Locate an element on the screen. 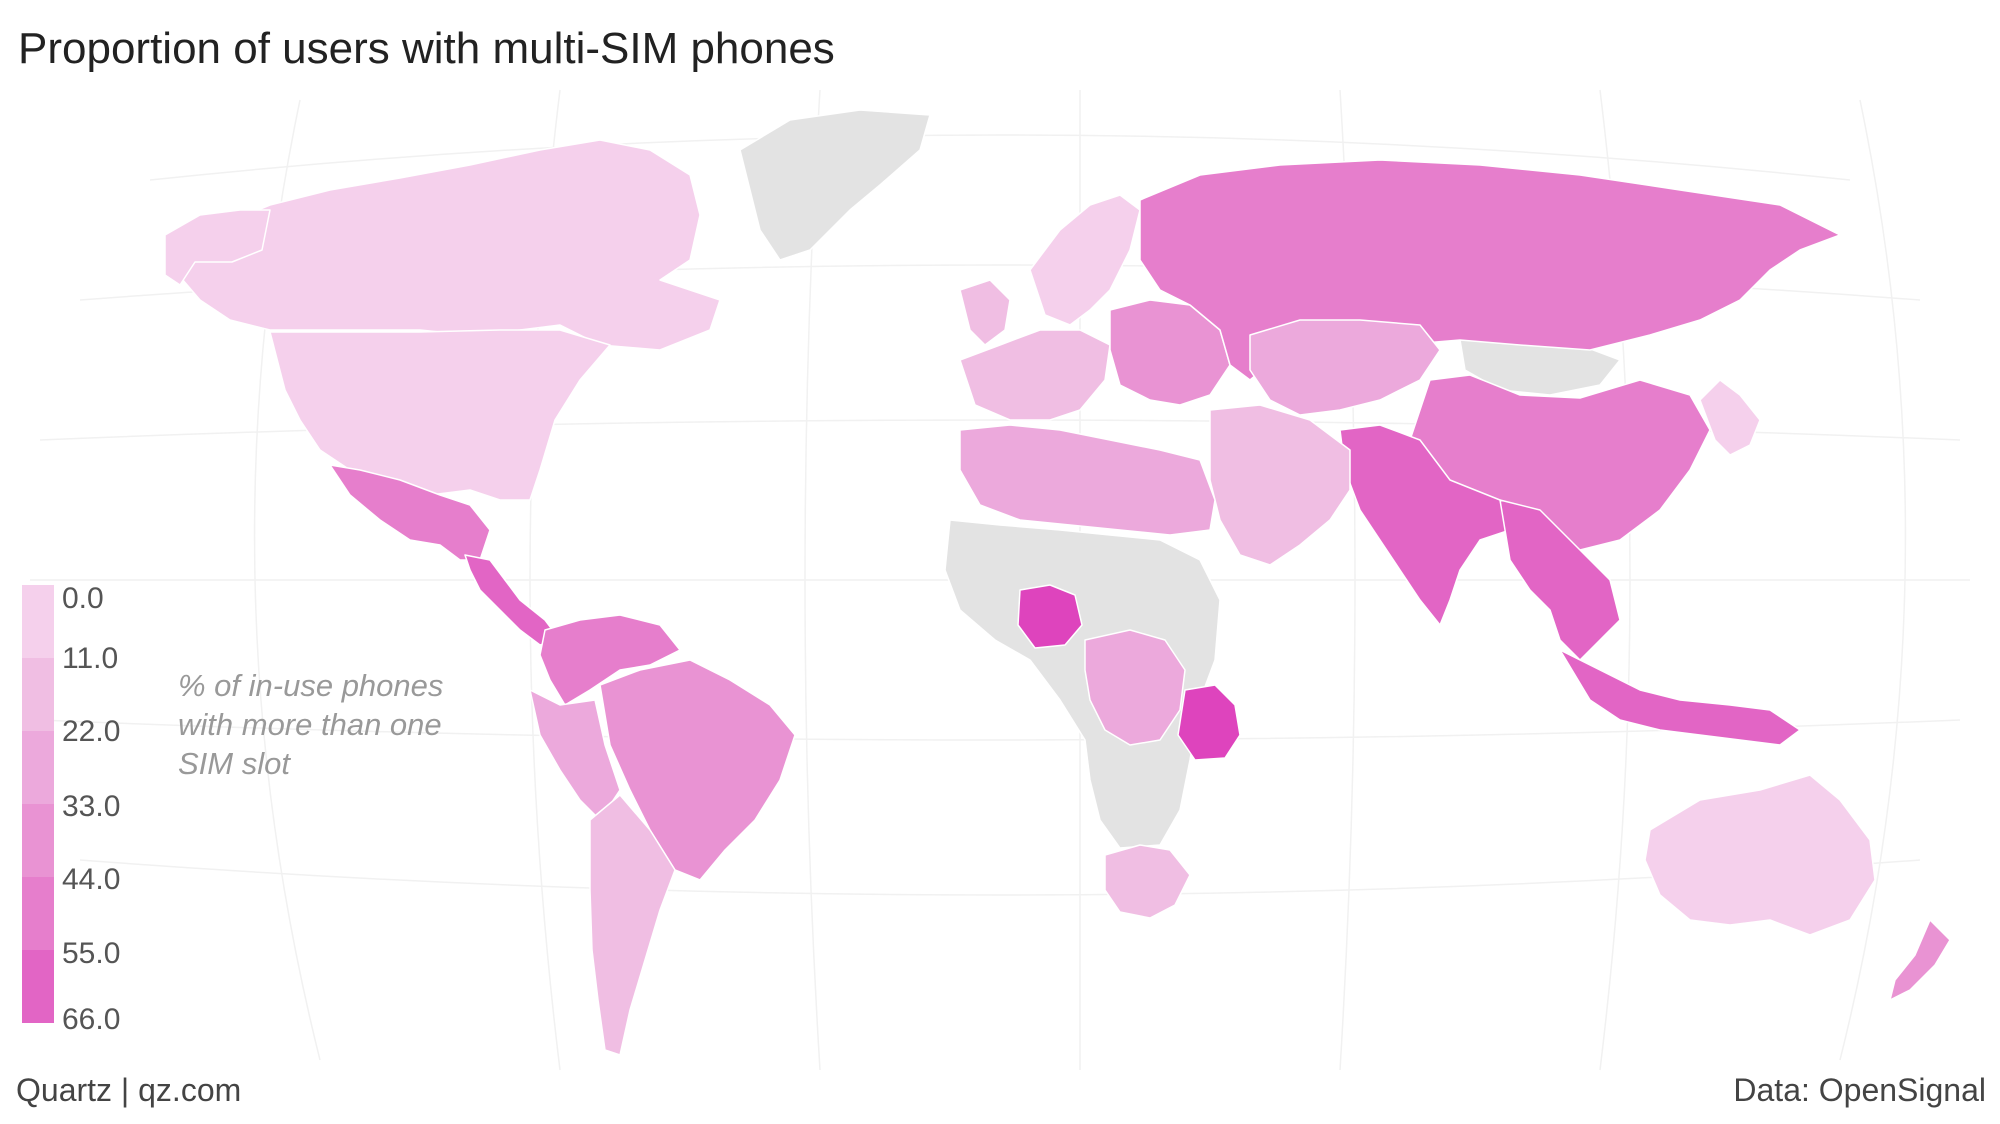 The image size is (2000, 1124). legend-tick-label: 33.0 is located at coordinates (91, 806).